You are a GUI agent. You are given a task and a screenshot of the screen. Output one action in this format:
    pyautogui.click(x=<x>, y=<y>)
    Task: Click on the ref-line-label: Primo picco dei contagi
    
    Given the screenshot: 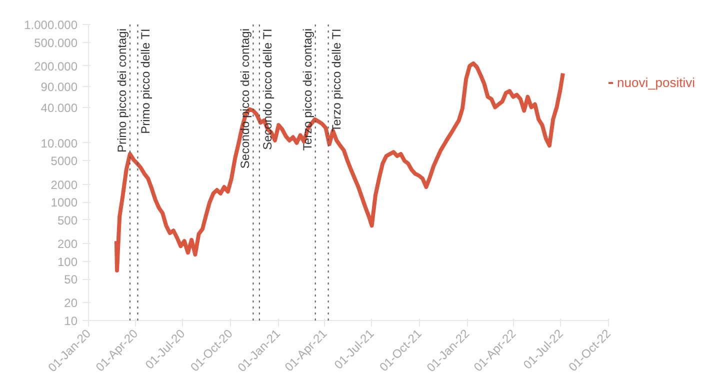 What is the action you would take?
    pyautogui.click(x=121, y=90)
    